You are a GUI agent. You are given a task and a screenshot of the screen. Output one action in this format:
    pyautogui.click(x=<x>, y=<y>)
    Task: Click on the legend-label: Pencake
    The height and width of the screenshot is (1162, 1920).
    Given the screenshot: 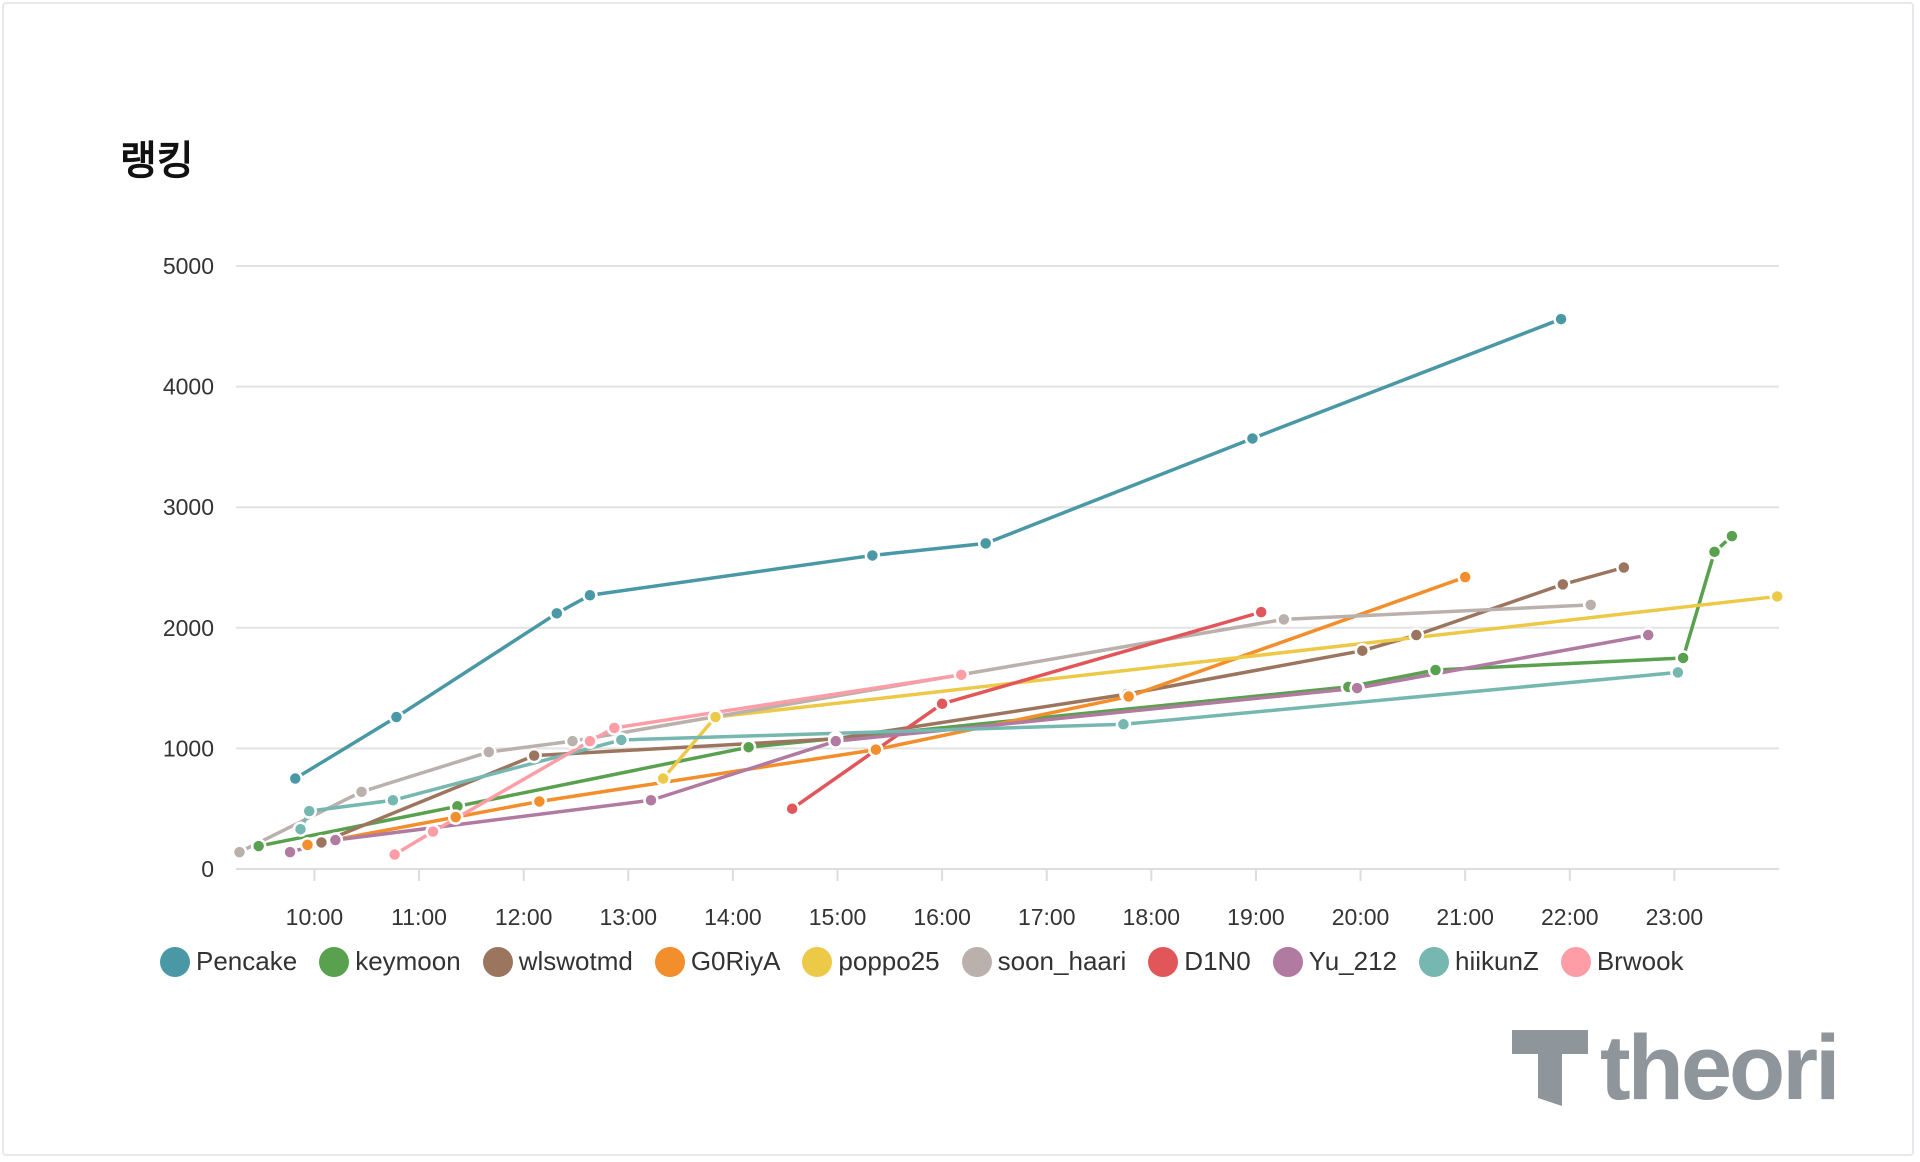 What is the action you would take?
    pyautogui.click(x=247, y=961)
    